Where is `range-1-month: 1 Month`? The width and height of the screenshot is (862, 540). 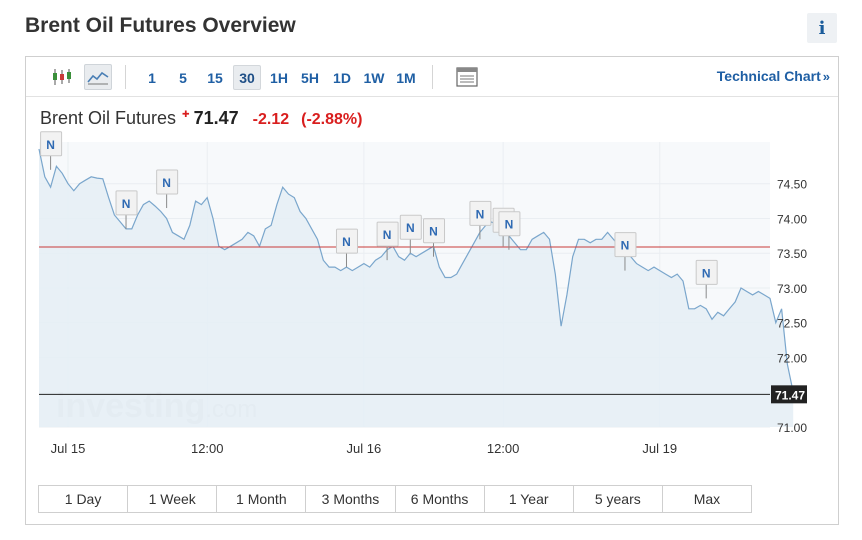
range-1-month: 1 Month is located at coordinates (262, 499).